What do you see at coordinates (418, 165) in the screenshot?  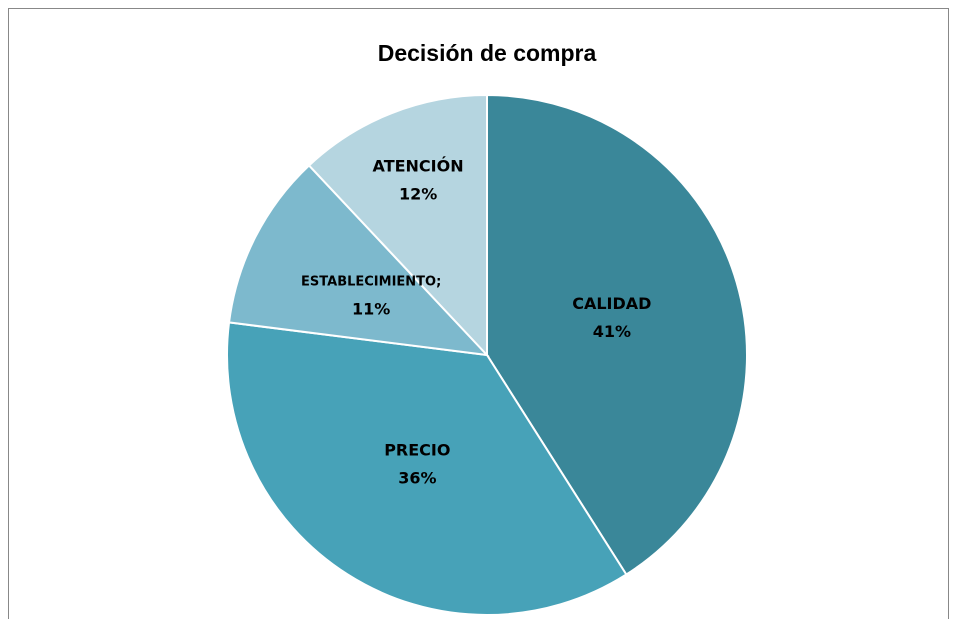 I see `slice-label: ATENCIÓN` at bounding box center [418, 165].